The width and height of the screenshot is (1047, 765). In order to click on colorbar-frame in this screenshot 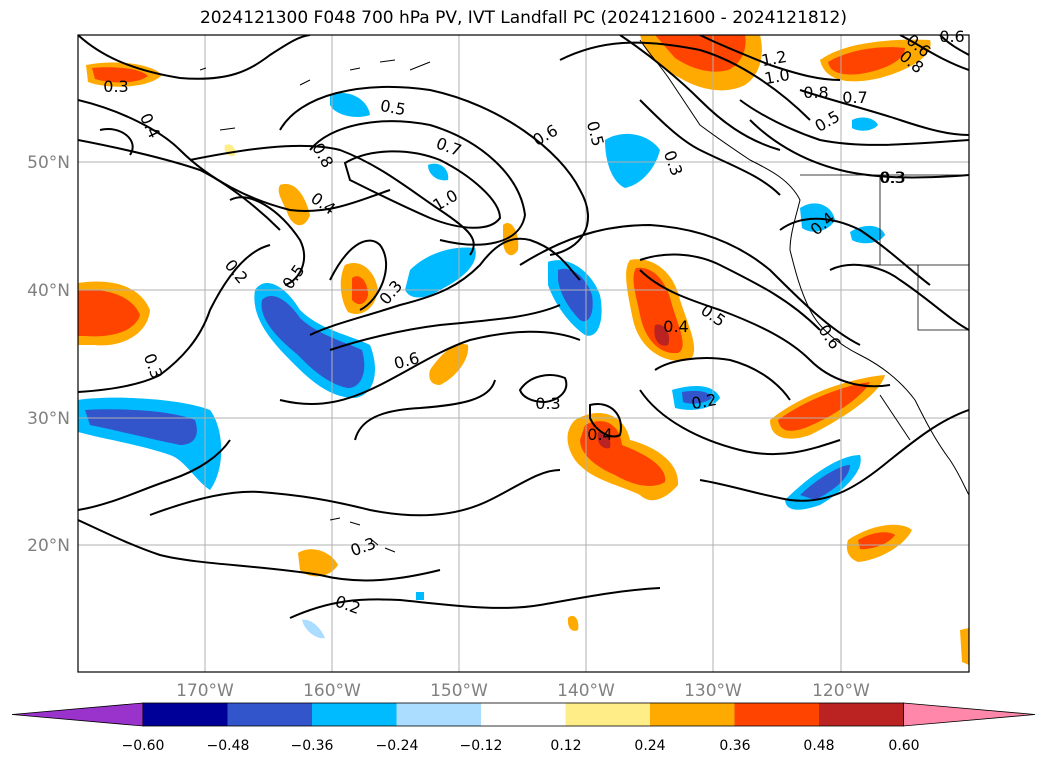, I will do `click(523, 714)`.